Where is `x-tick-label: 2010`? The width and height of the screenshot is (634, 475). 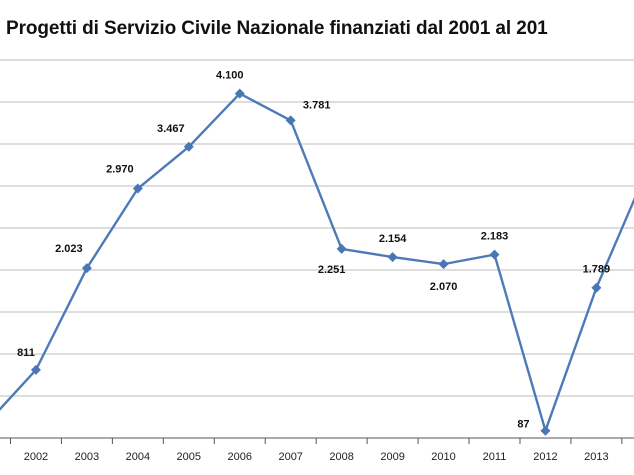
x-tick-label: 2010 is located at coordinates (443, 457).